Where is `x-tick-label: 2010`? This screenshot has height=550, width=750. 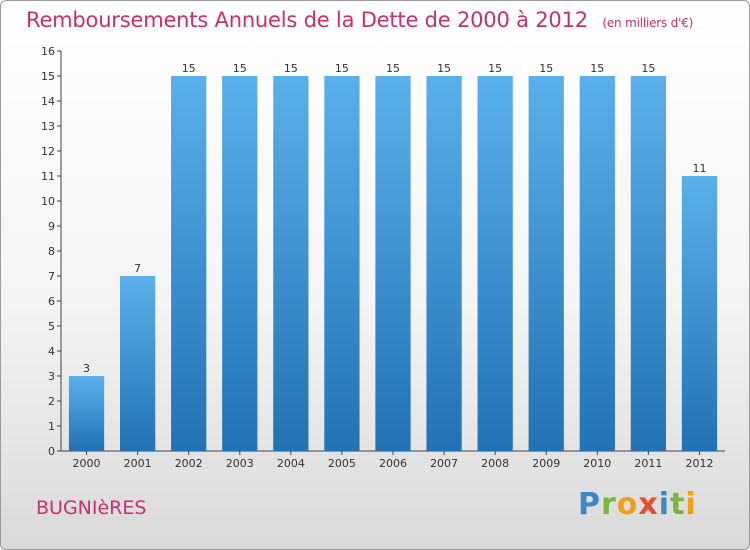
x-tick-label: 2010 is located at coordinates (597, 463).